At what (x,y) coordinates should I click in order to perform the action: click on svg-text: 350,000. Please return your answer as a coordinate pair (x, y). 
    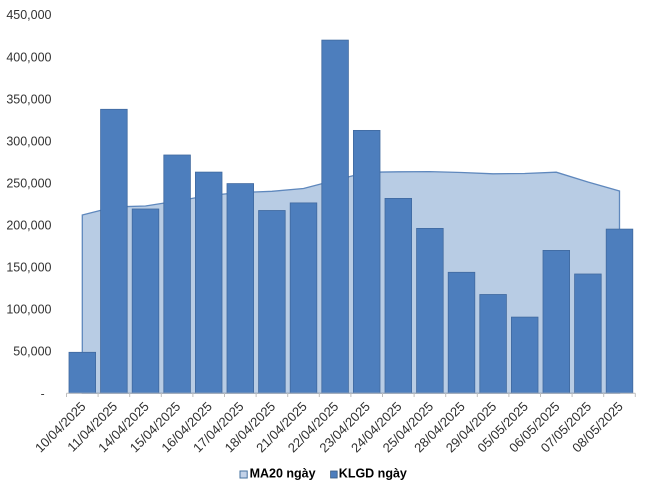
    Looking at the image, I should click on (28, 99).